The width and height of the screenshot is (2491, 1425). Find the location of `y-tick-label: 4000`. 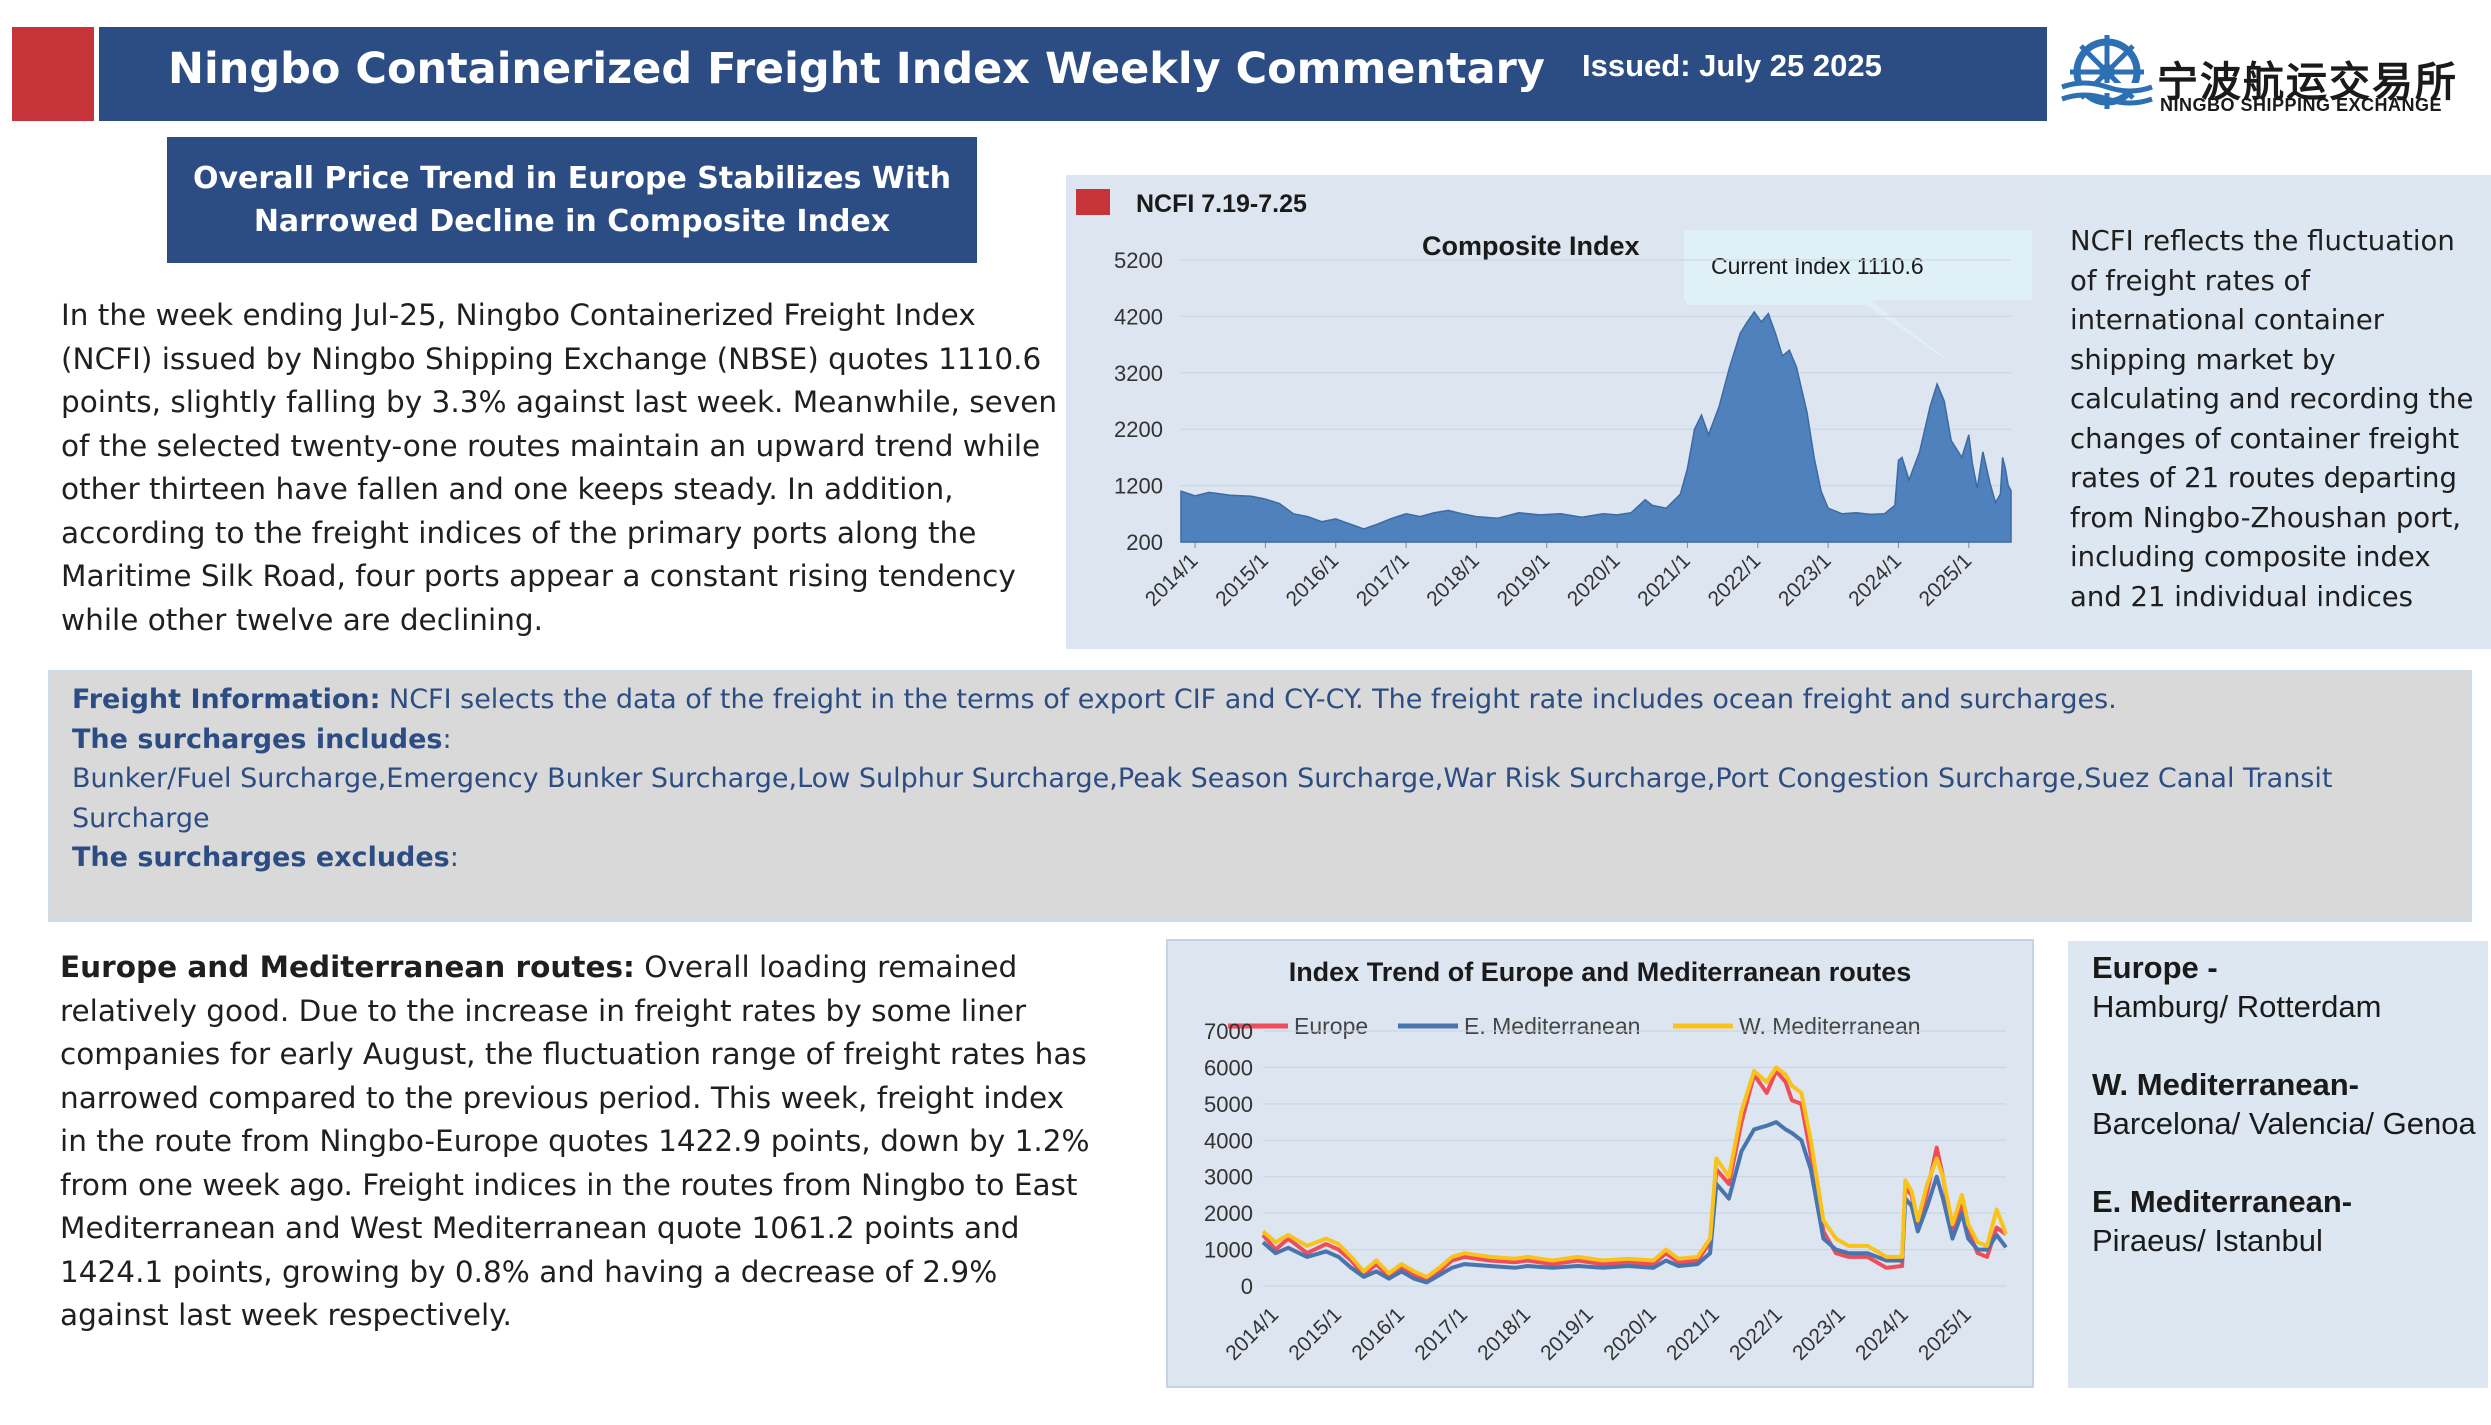

y-tick-label: 4000 is located at coordinates (1228, 1140).